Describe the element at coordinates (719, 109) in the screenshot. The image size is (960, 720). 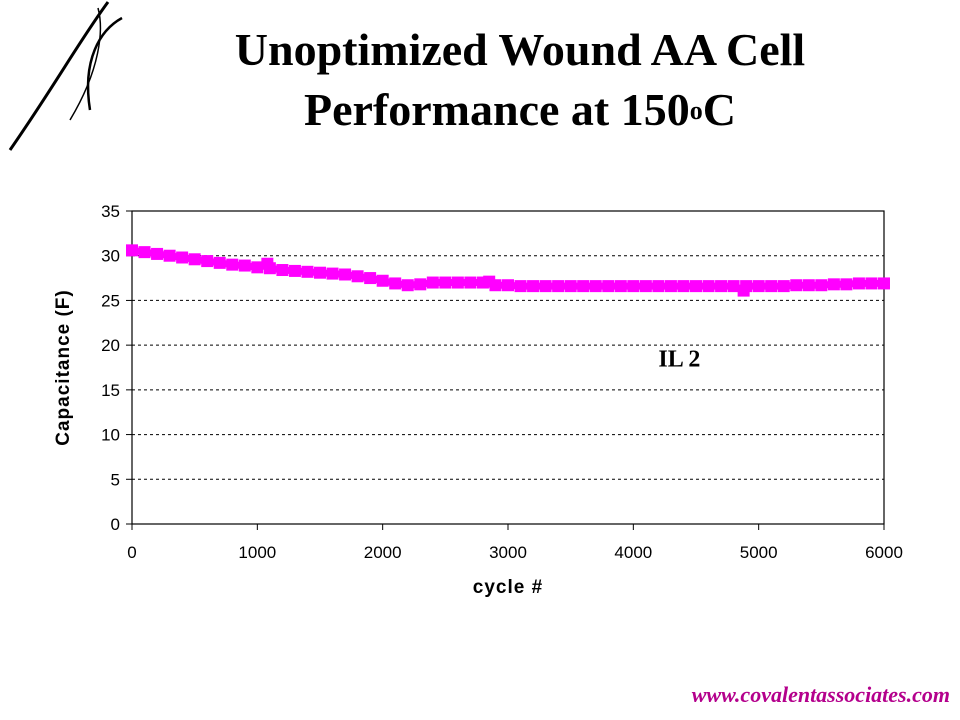
I see `title-line-2-end: C` at that location.